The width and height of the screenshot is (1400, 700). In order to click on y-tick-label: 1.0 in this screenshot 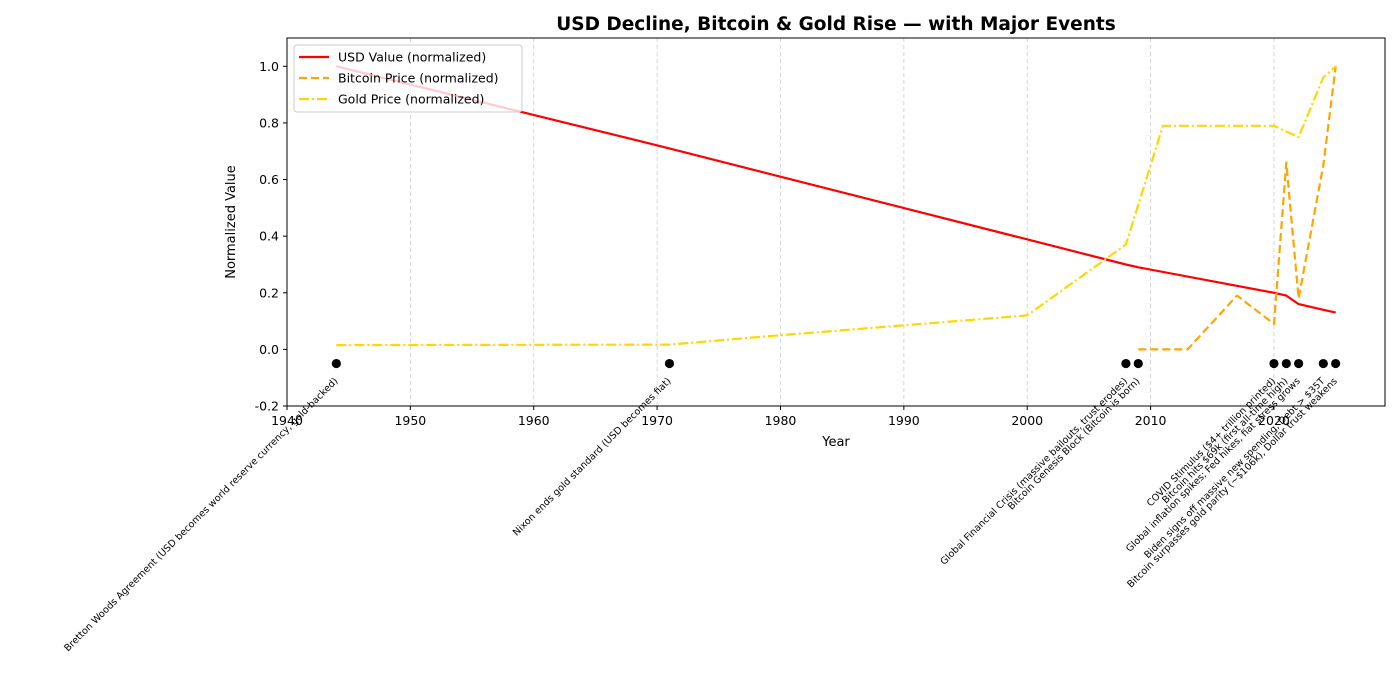, I will do `click(269, 66)`.